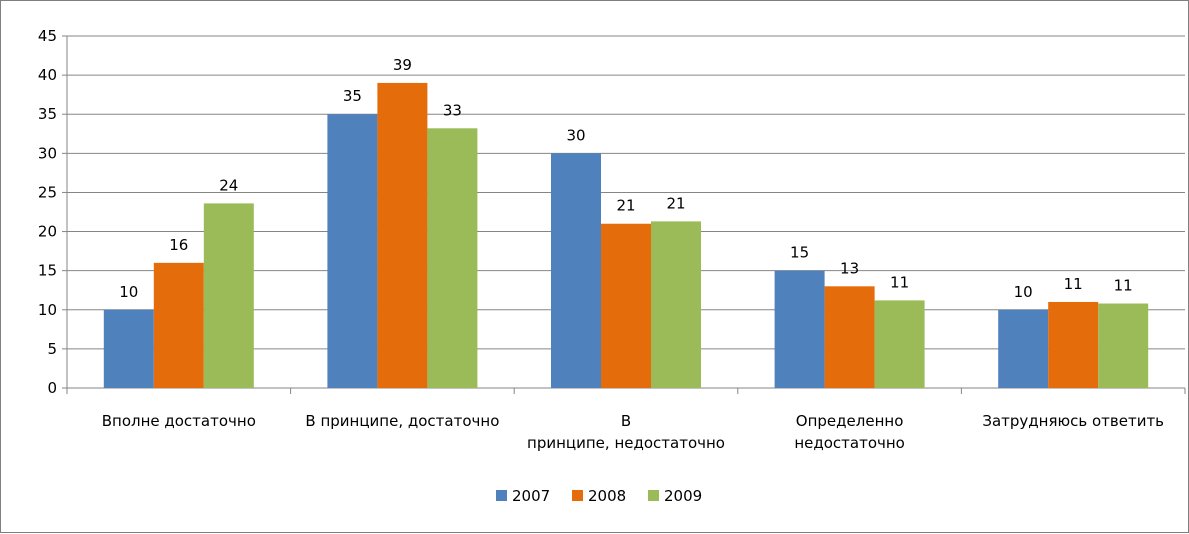 The image size is (1189, 534). Describe the element at coordinates (47, 36) in the screenshot. I see `y-tick-label: 45` at that location.